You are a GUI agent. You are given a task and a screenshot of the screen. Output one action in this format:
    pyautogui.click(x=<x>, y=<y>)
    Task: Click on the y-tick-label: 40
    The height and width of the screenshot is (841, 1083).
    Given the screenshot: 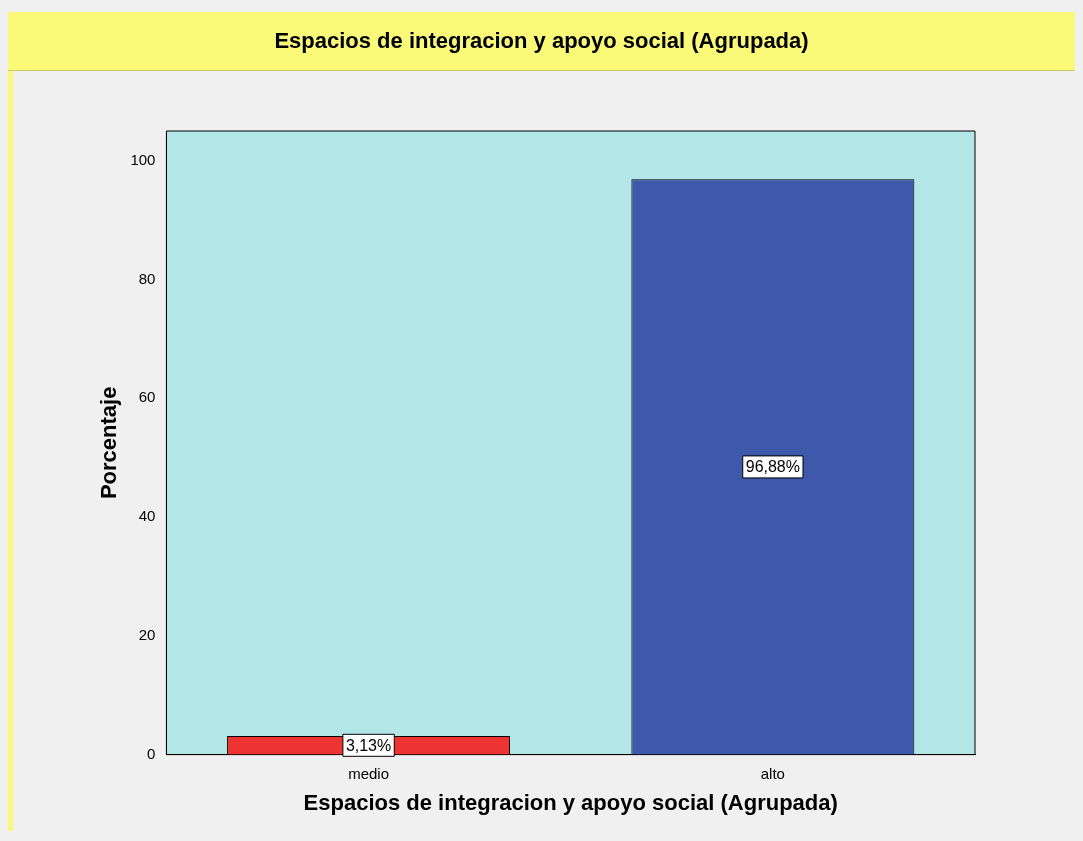 What is the action you would take?
    pyautogui.click(x=147, y=516)
    